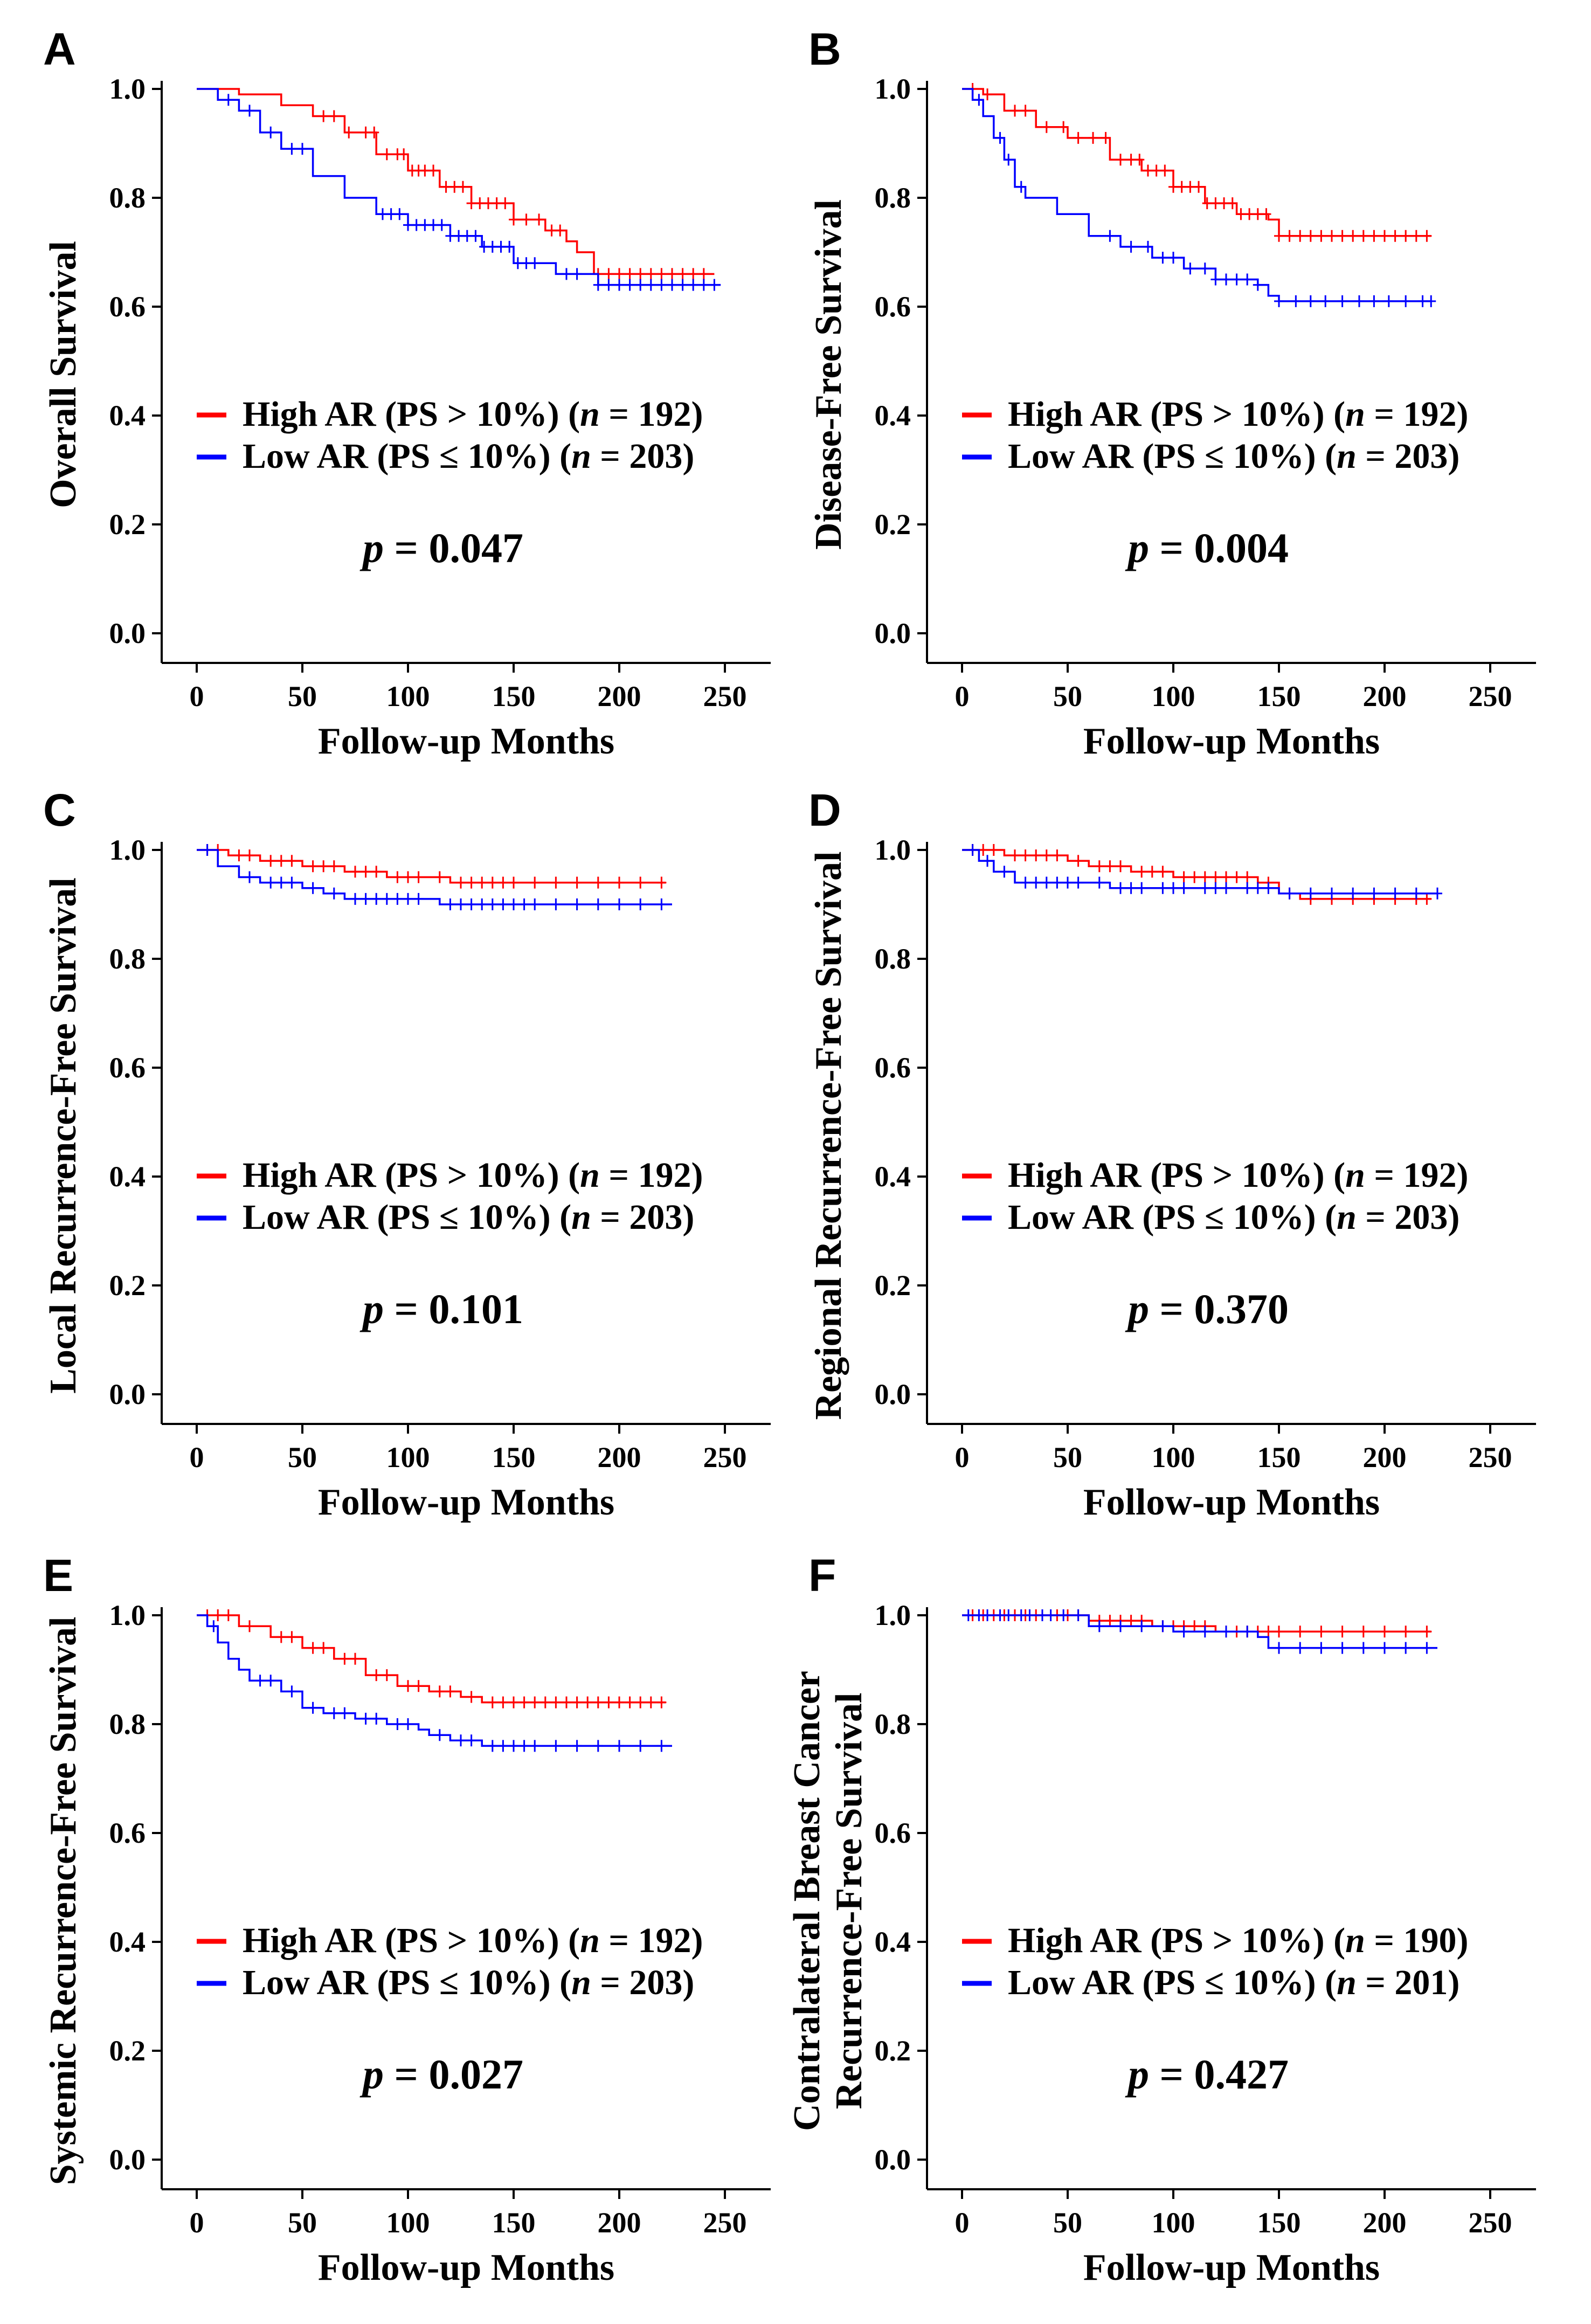 Image resolution: width=1591 pixels, height=2324 pixels. What do you see at coordinates (59, 810) in the screenshot?
I see `panel-letter: C` at bounding box center [59, 810].